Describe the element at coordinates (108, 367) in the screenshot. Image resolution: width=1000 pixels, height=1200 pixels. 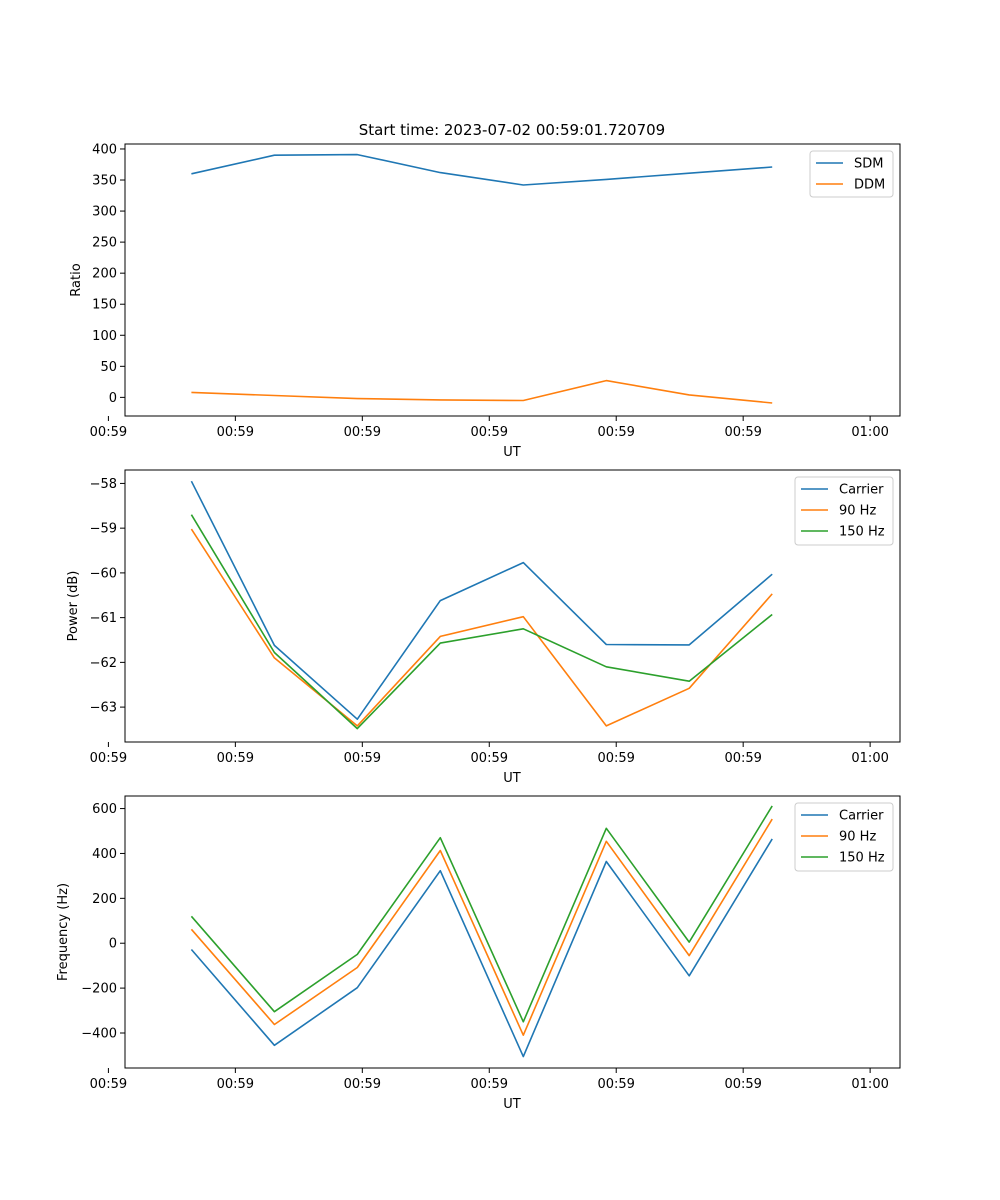
I see `y-tick-label: 50` at that location.